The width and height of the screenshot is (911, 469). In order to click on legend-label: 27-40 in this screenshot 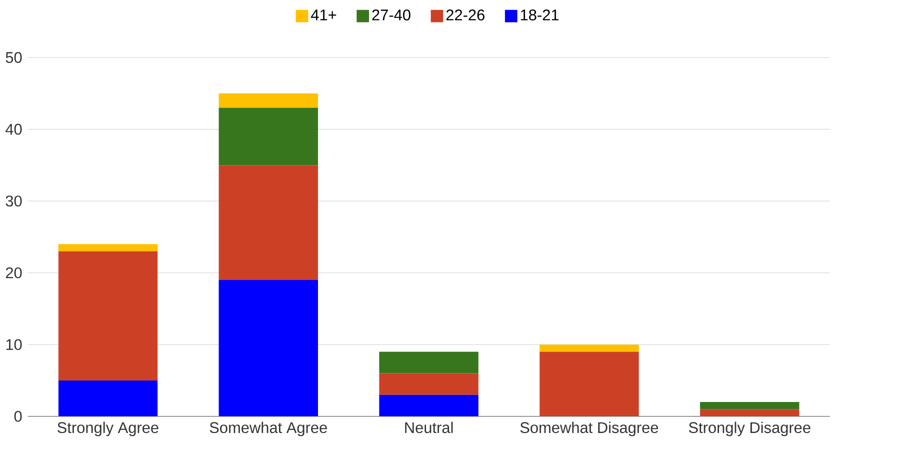, I will do `click(391, 14)`.